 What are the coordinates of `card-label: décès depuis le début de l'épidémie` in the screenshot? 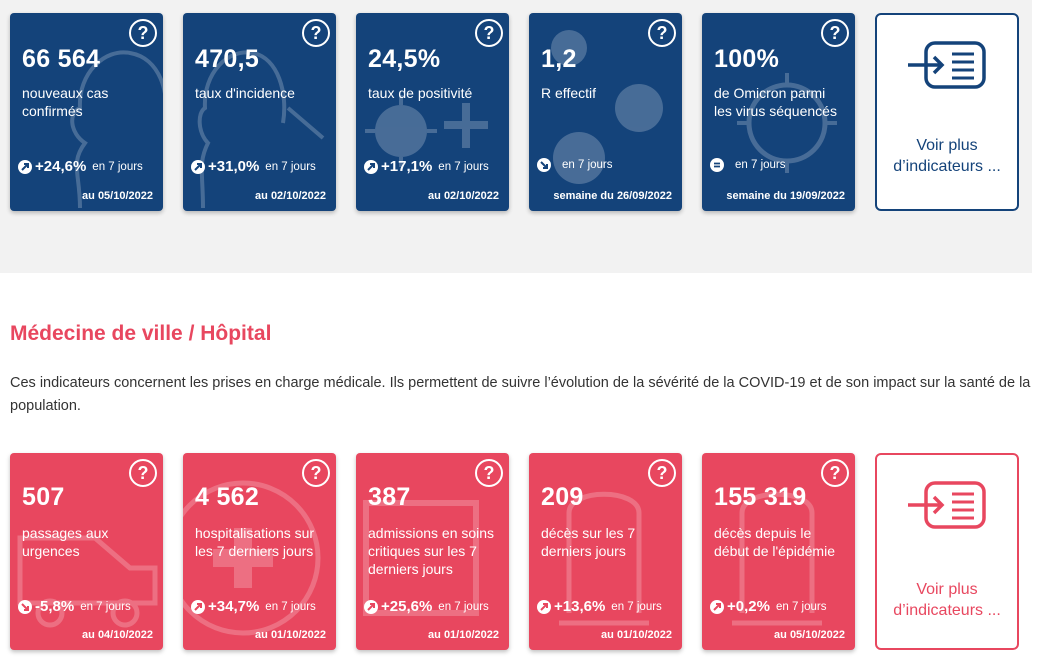 It's located at (774, 542).